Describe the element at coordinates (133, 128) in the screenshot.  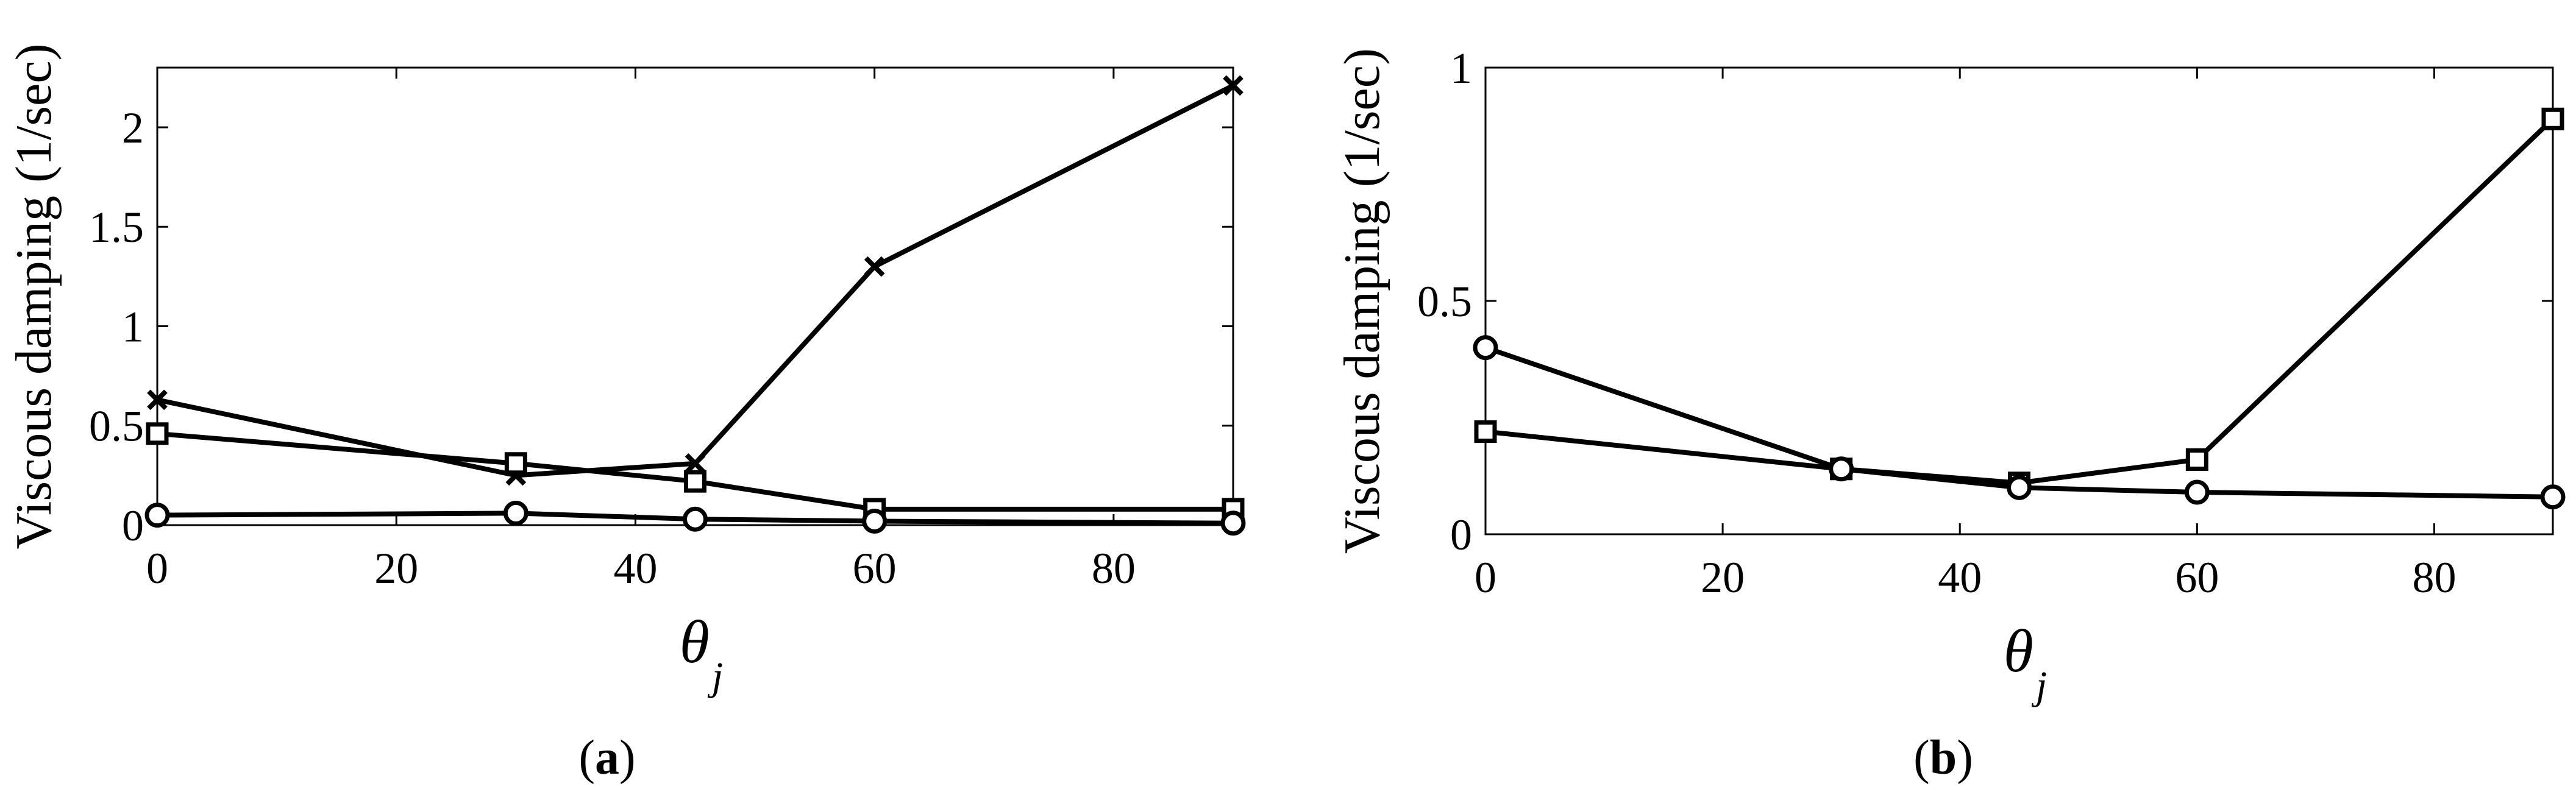
I see `y-tick-label: 2` at that location.